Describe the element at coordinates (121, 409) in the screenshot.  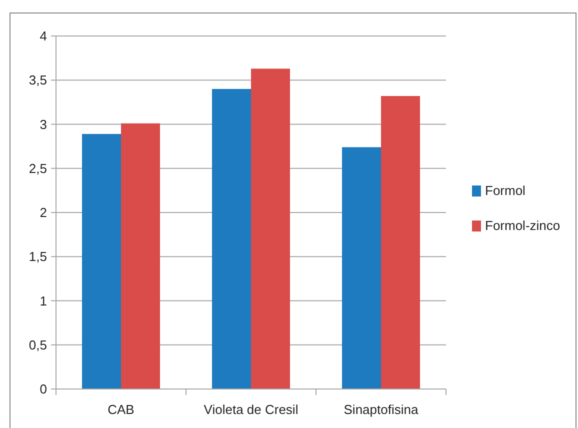
I see `x-tick-label: CAB` at that location.